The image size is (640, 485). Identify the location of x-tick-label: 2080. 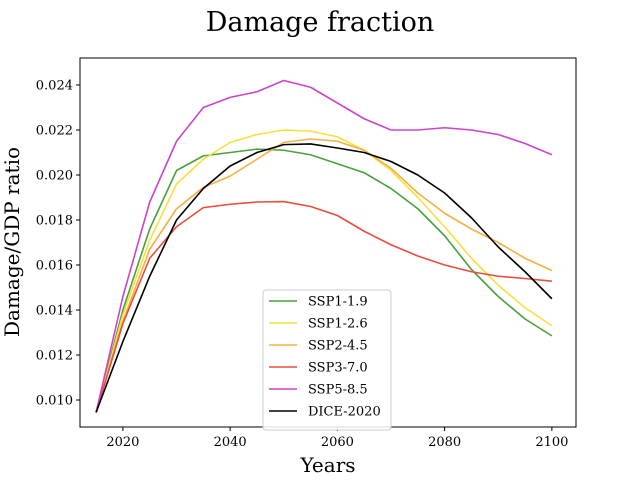
(444, 442).